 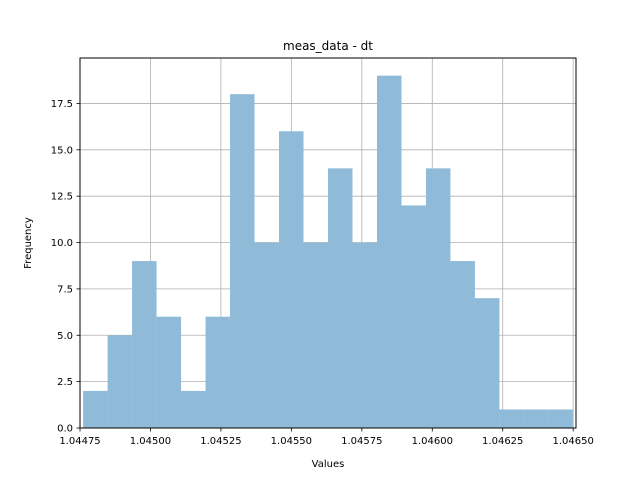 I want to click on x-axis-label: Values, so click(x=328, y=464).